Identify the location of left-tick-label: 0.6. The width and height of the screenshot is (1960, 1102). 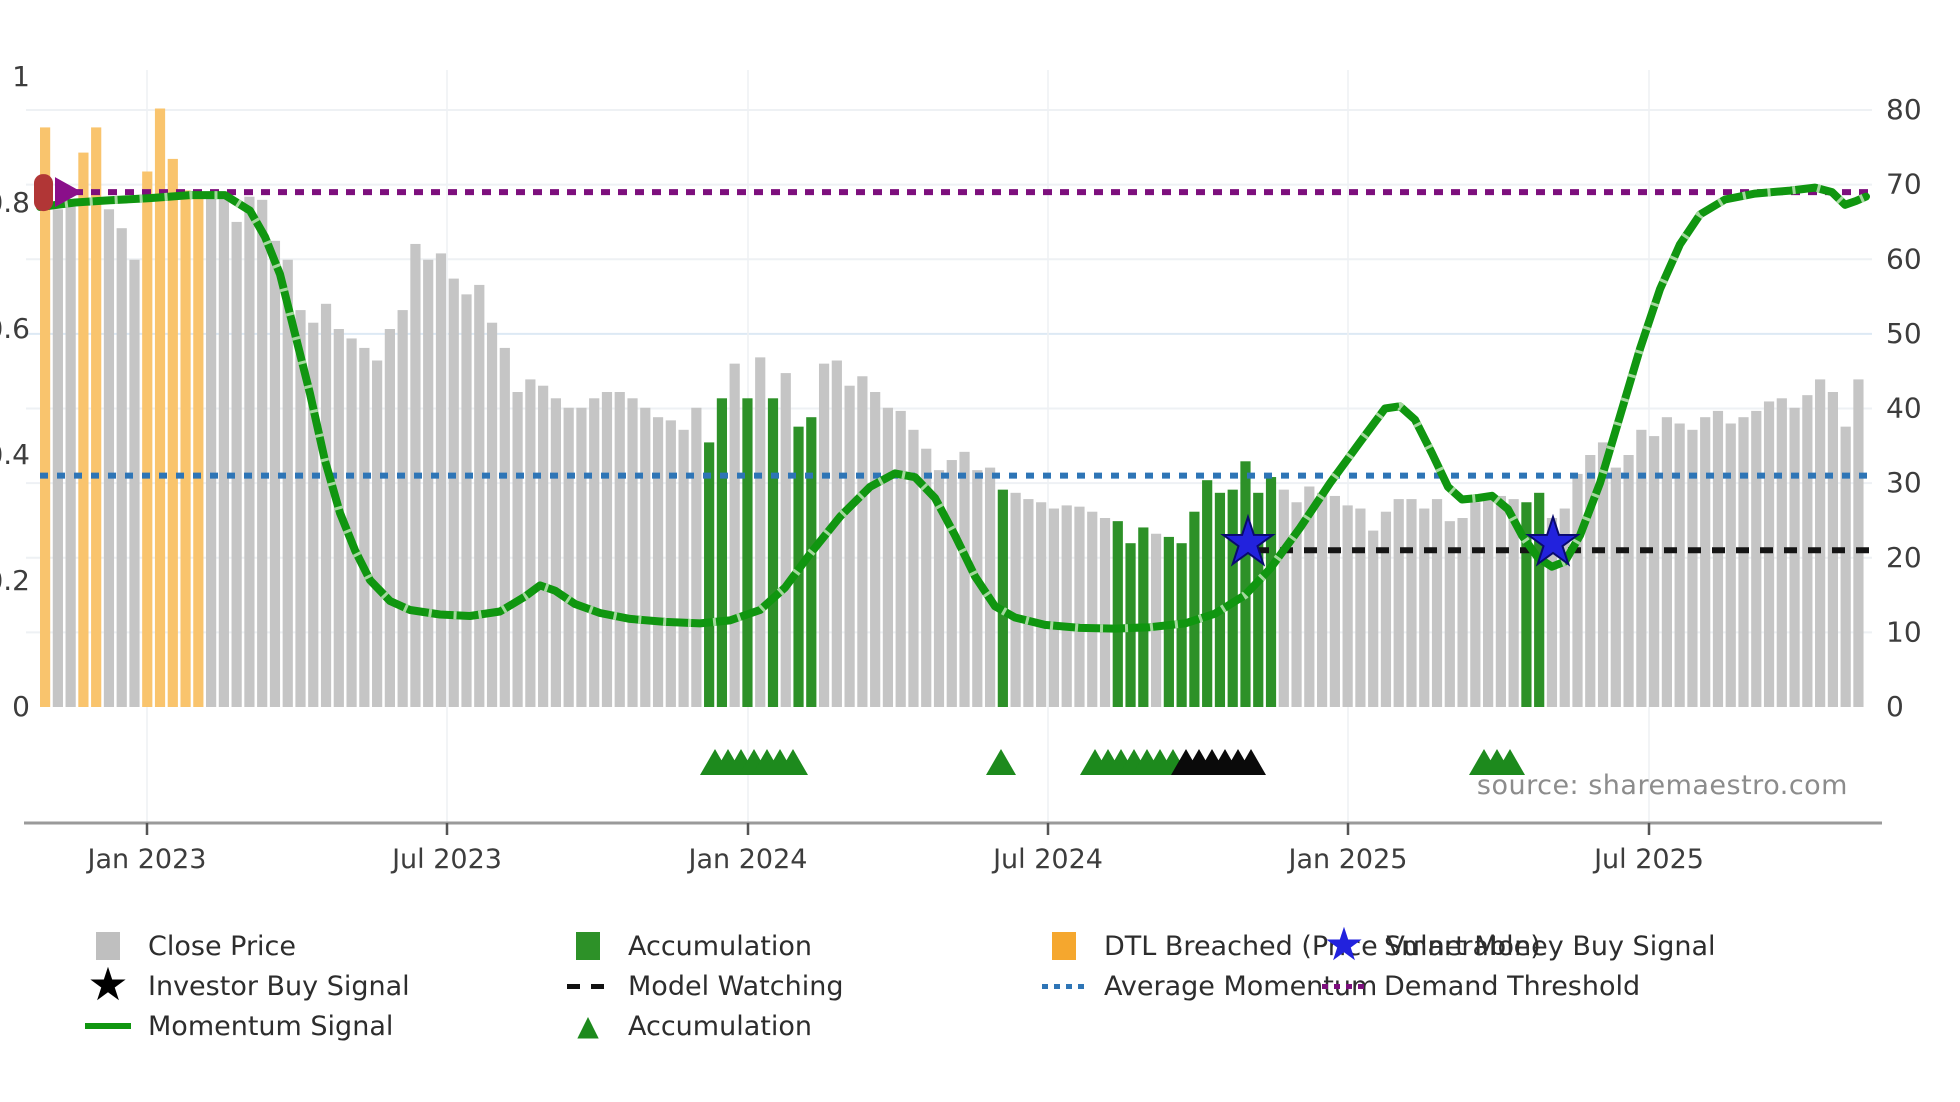
(15, 328).